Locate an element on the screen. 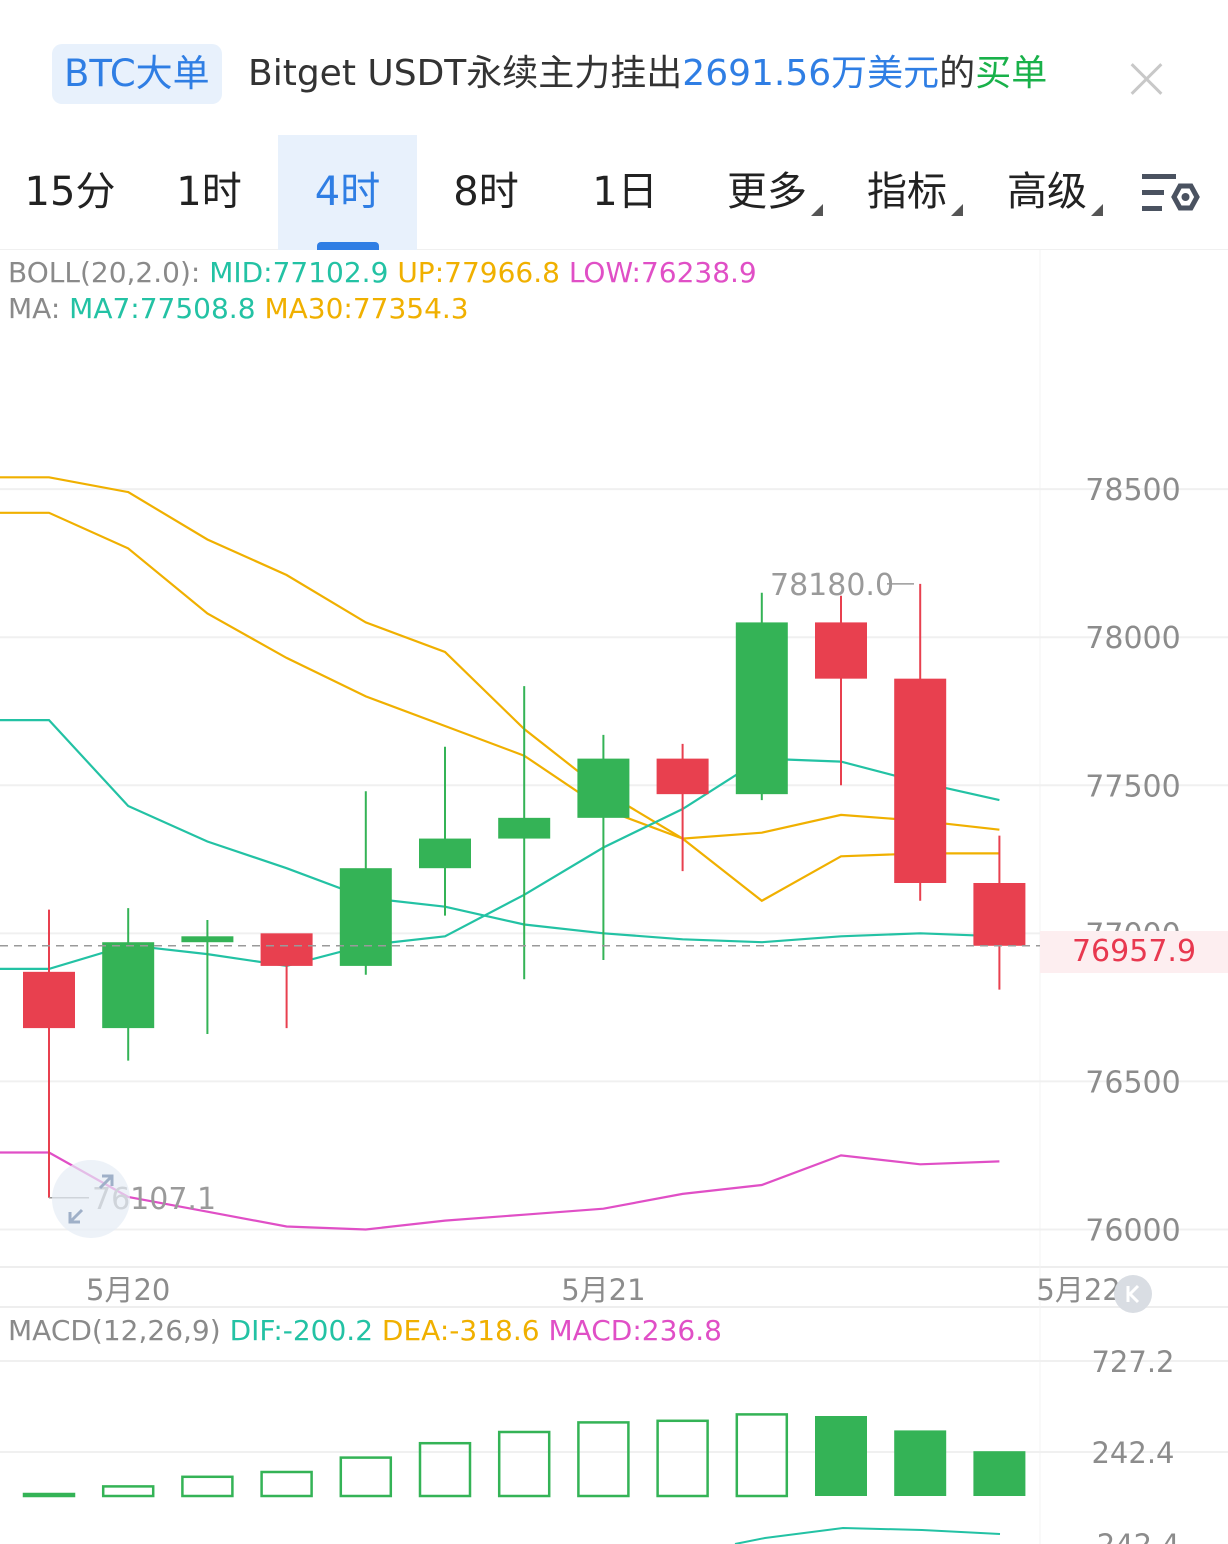 This screenshot has height=1544, width=1228. boll-mid: MID:77102.9 is located at coordinates (299, 272).